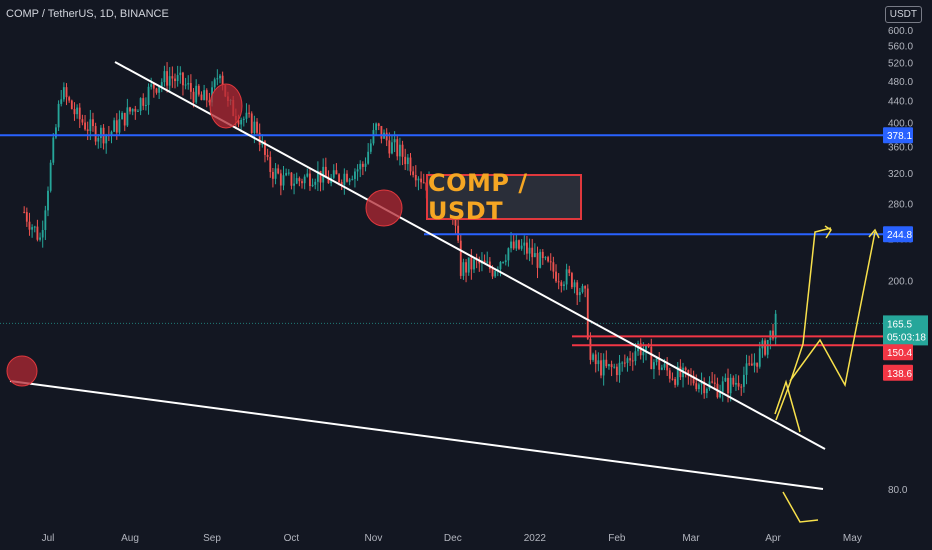  I want to click on pivot-circle-nov, so click(384, 208).